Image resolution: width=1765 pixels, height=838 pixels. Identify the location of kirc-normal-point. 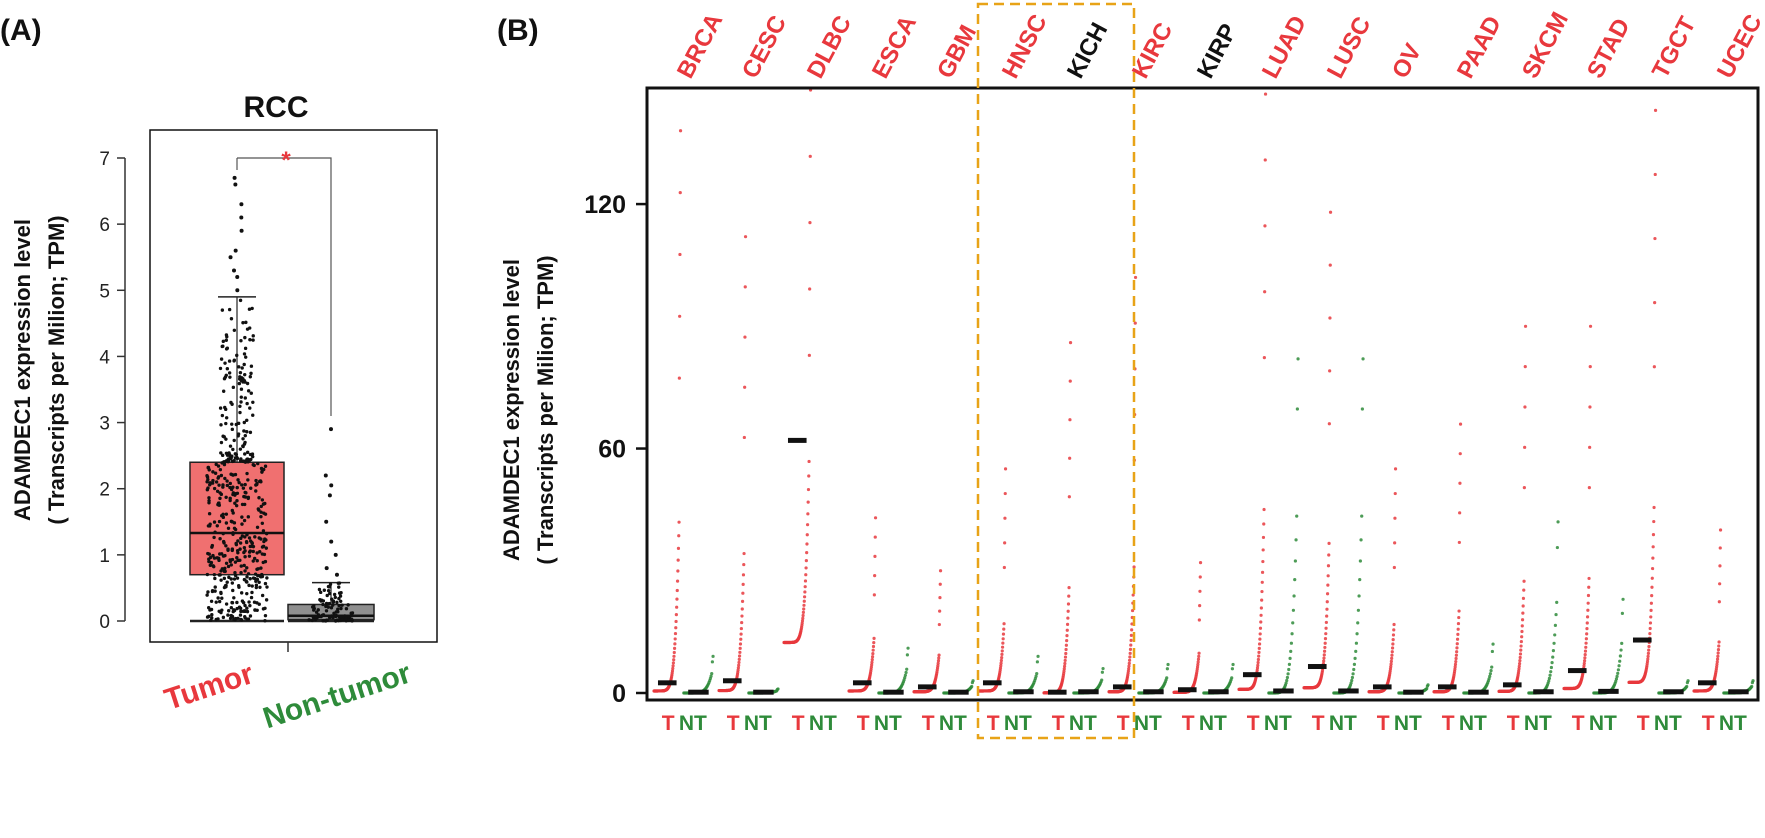
(1168, 664).